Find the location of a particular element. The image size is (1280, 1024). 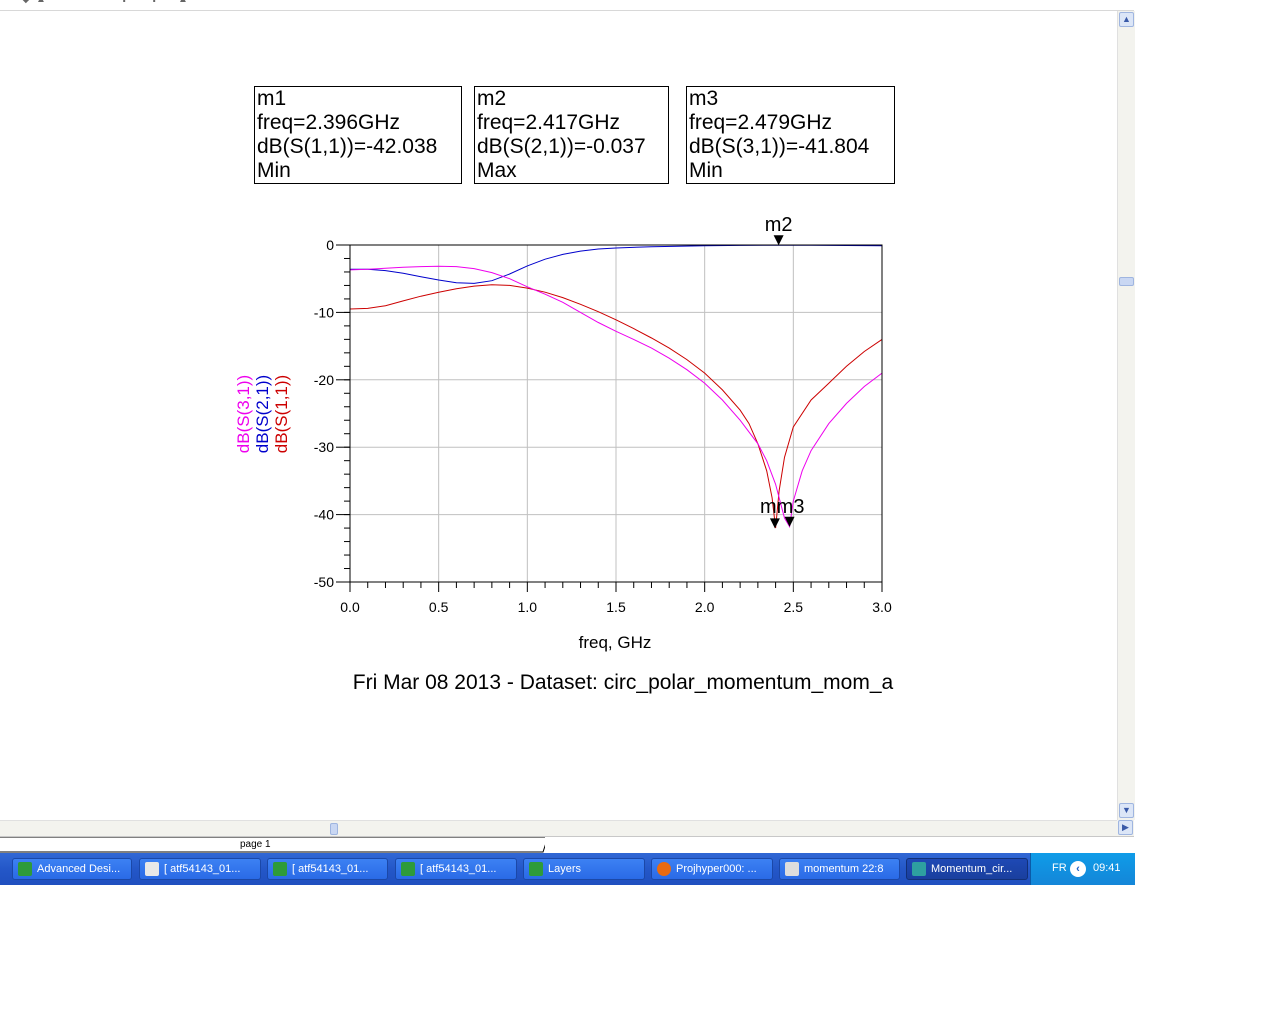

tab-page-1-label: page 1 is located at coordinates (255, 844).